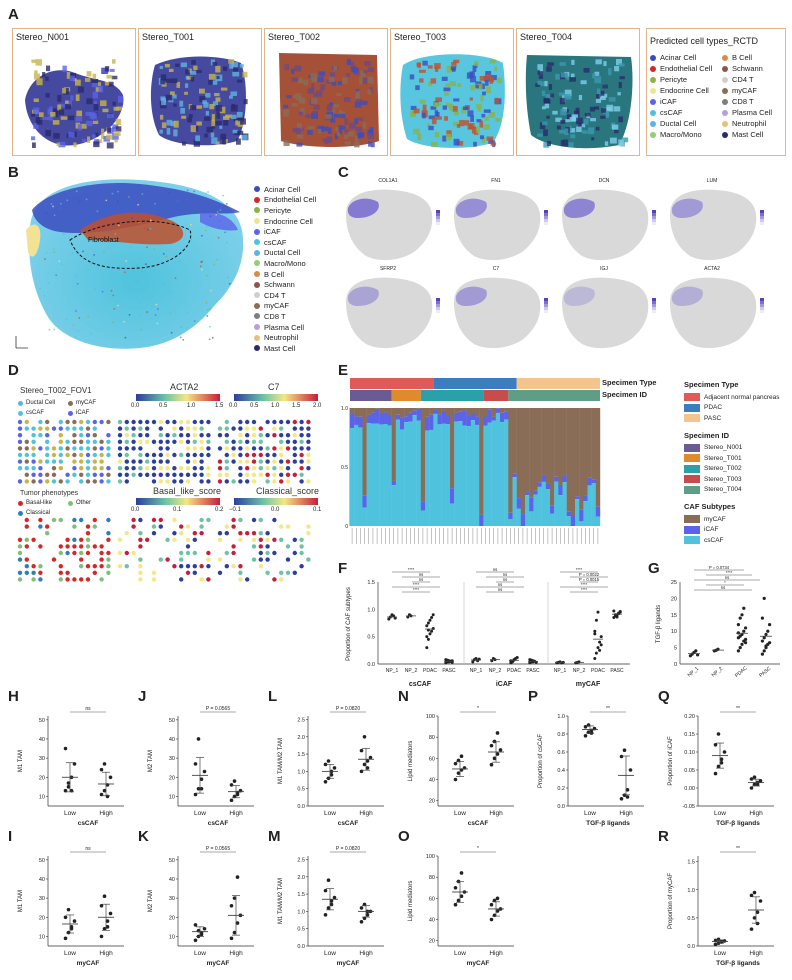  I want to click on y-tick-label: 15, so click(674, 616).